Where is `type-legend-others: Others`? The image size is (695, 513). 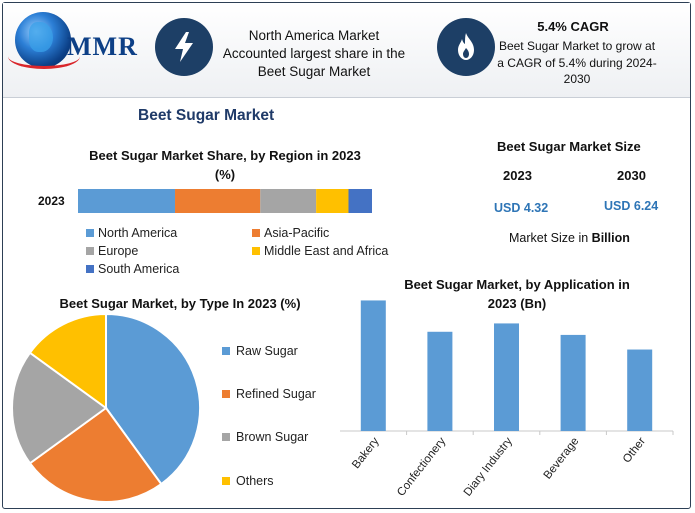 type-legend-others: Others is located at coordinates (248, 481).